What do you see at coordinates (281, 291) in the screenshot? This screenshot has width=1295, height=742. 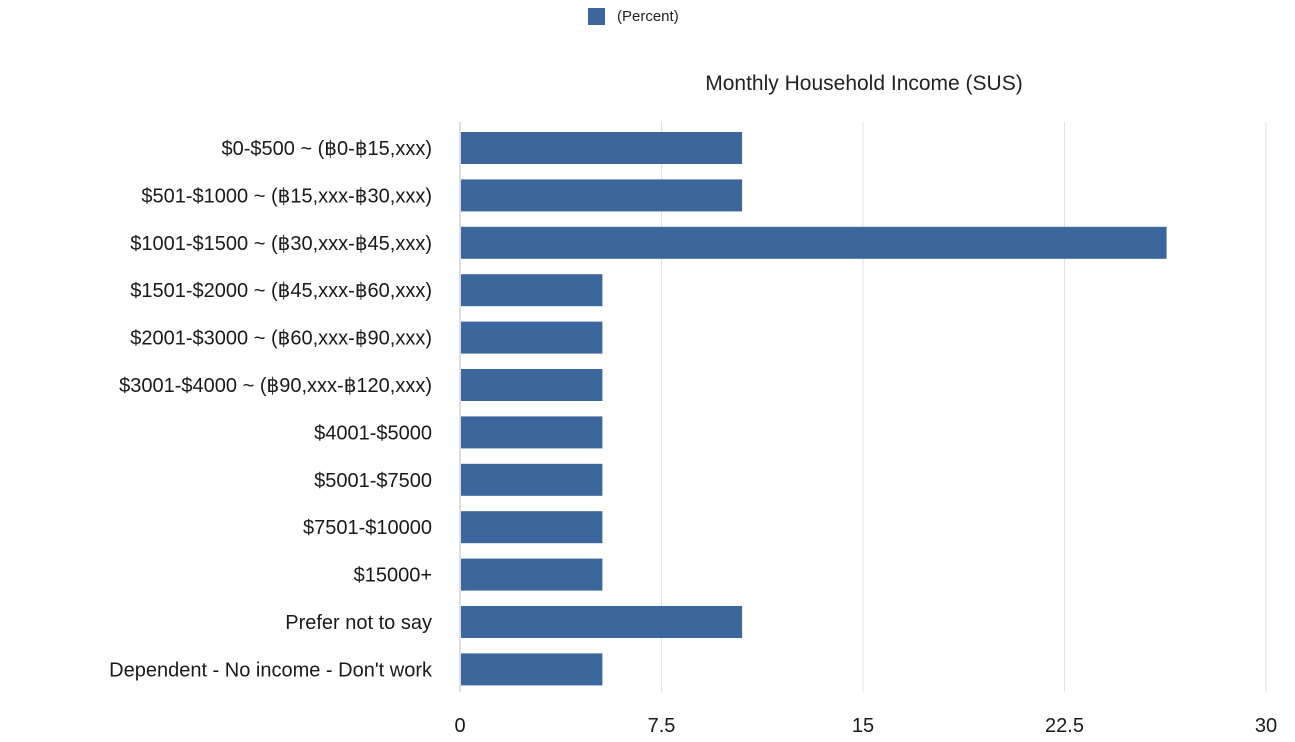 I see `category-label: $1501-$2000 ~ (฿45,xxx-฿60,xxx)` at bounding box center [281, 291].